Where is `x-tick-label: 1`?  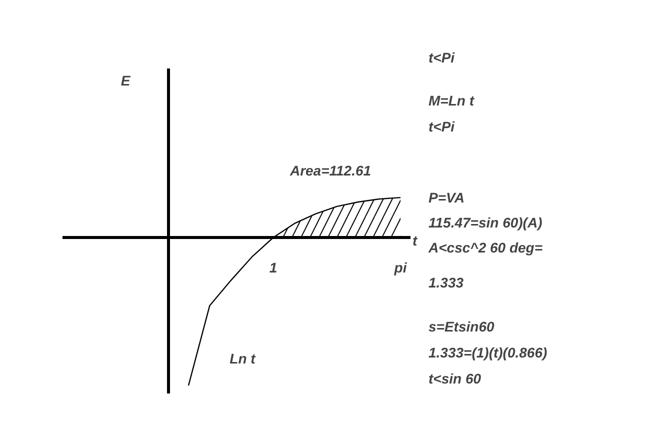 x-tick-label: 1 is located at coordinates (273, 268).